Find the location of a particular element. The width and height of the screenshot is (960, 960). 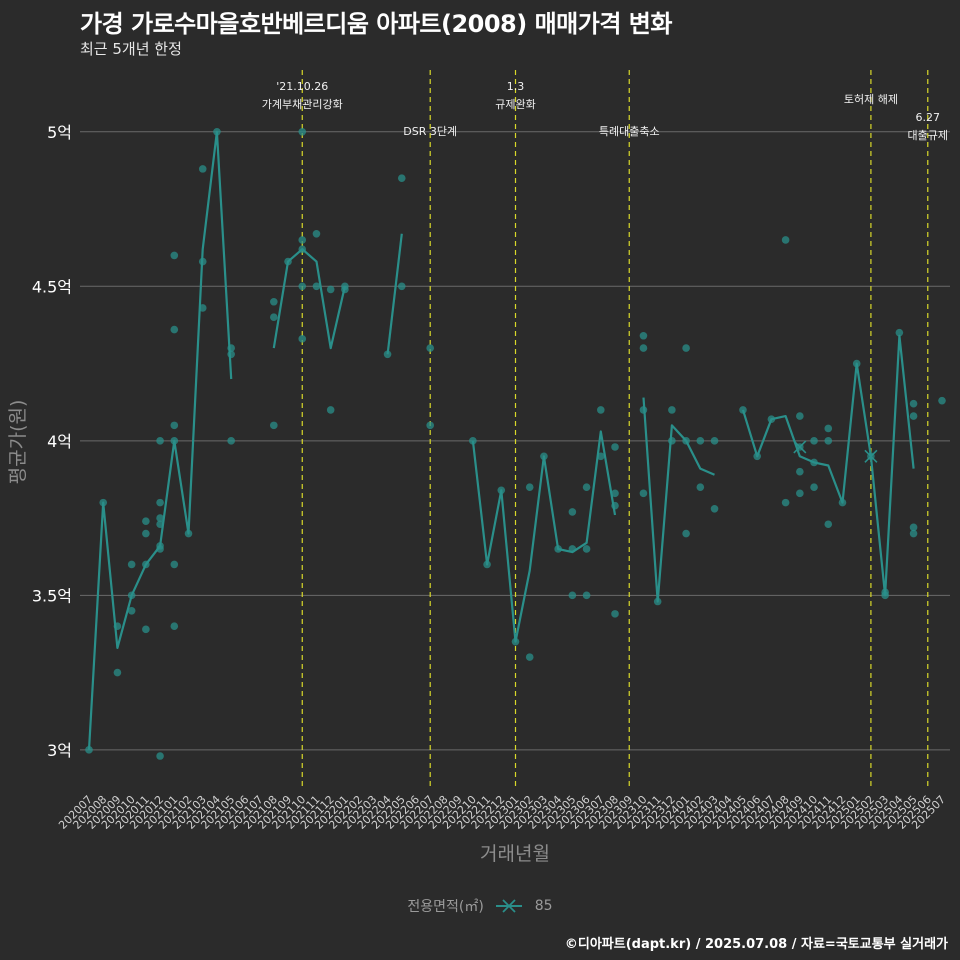

event-label: 특례대출축소 is located at coordinates (629, 131).